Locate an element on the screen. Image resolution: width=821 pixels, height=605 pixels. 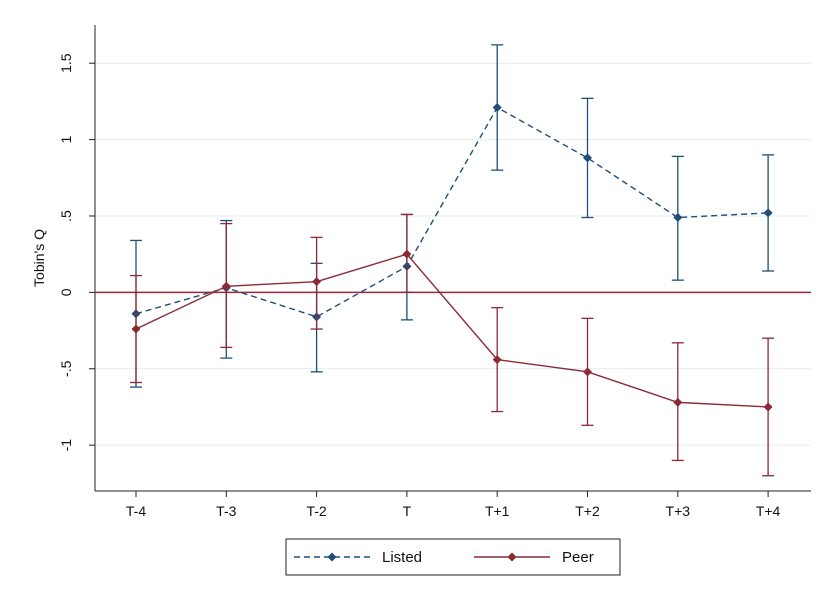
x-tick-label: T+2 is located at coordinates (587, 511).